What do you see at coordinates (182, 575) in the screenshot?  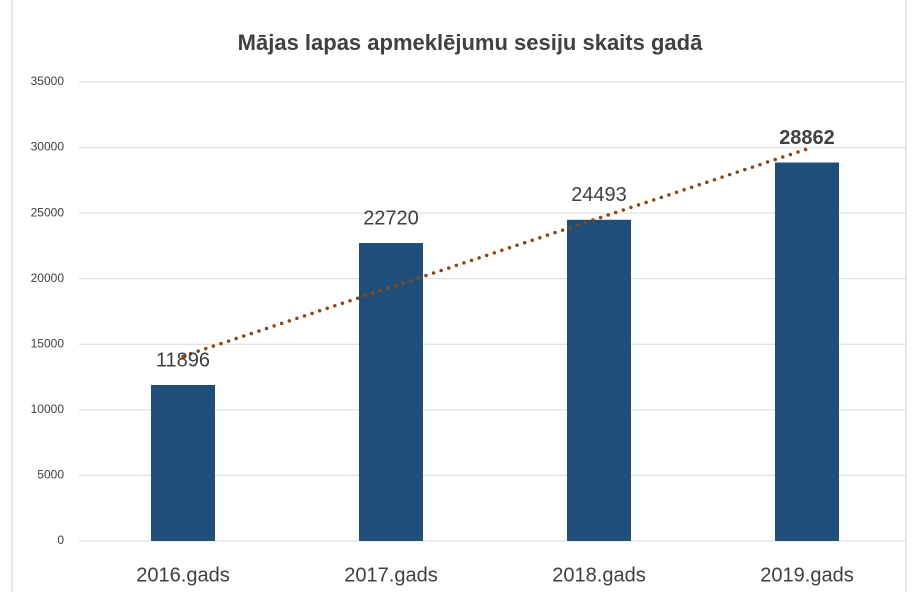 I see `x-tick-label: 2016.gads` at bounding box center [182, 575].